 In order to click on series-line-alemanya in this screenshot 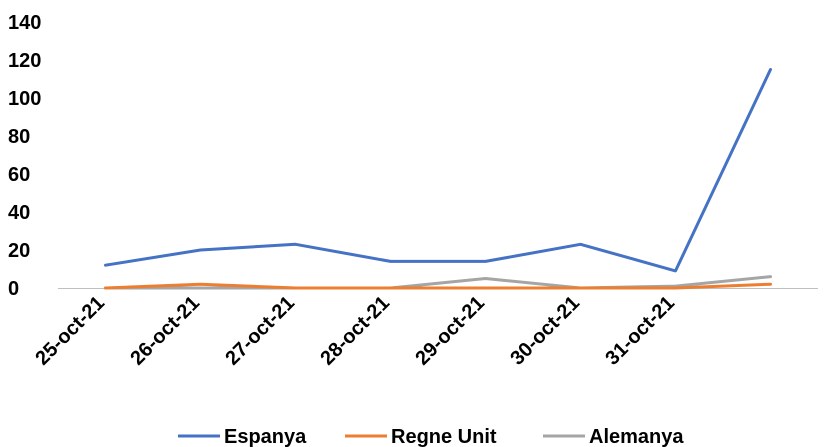, I will do `click(438, 282)`.